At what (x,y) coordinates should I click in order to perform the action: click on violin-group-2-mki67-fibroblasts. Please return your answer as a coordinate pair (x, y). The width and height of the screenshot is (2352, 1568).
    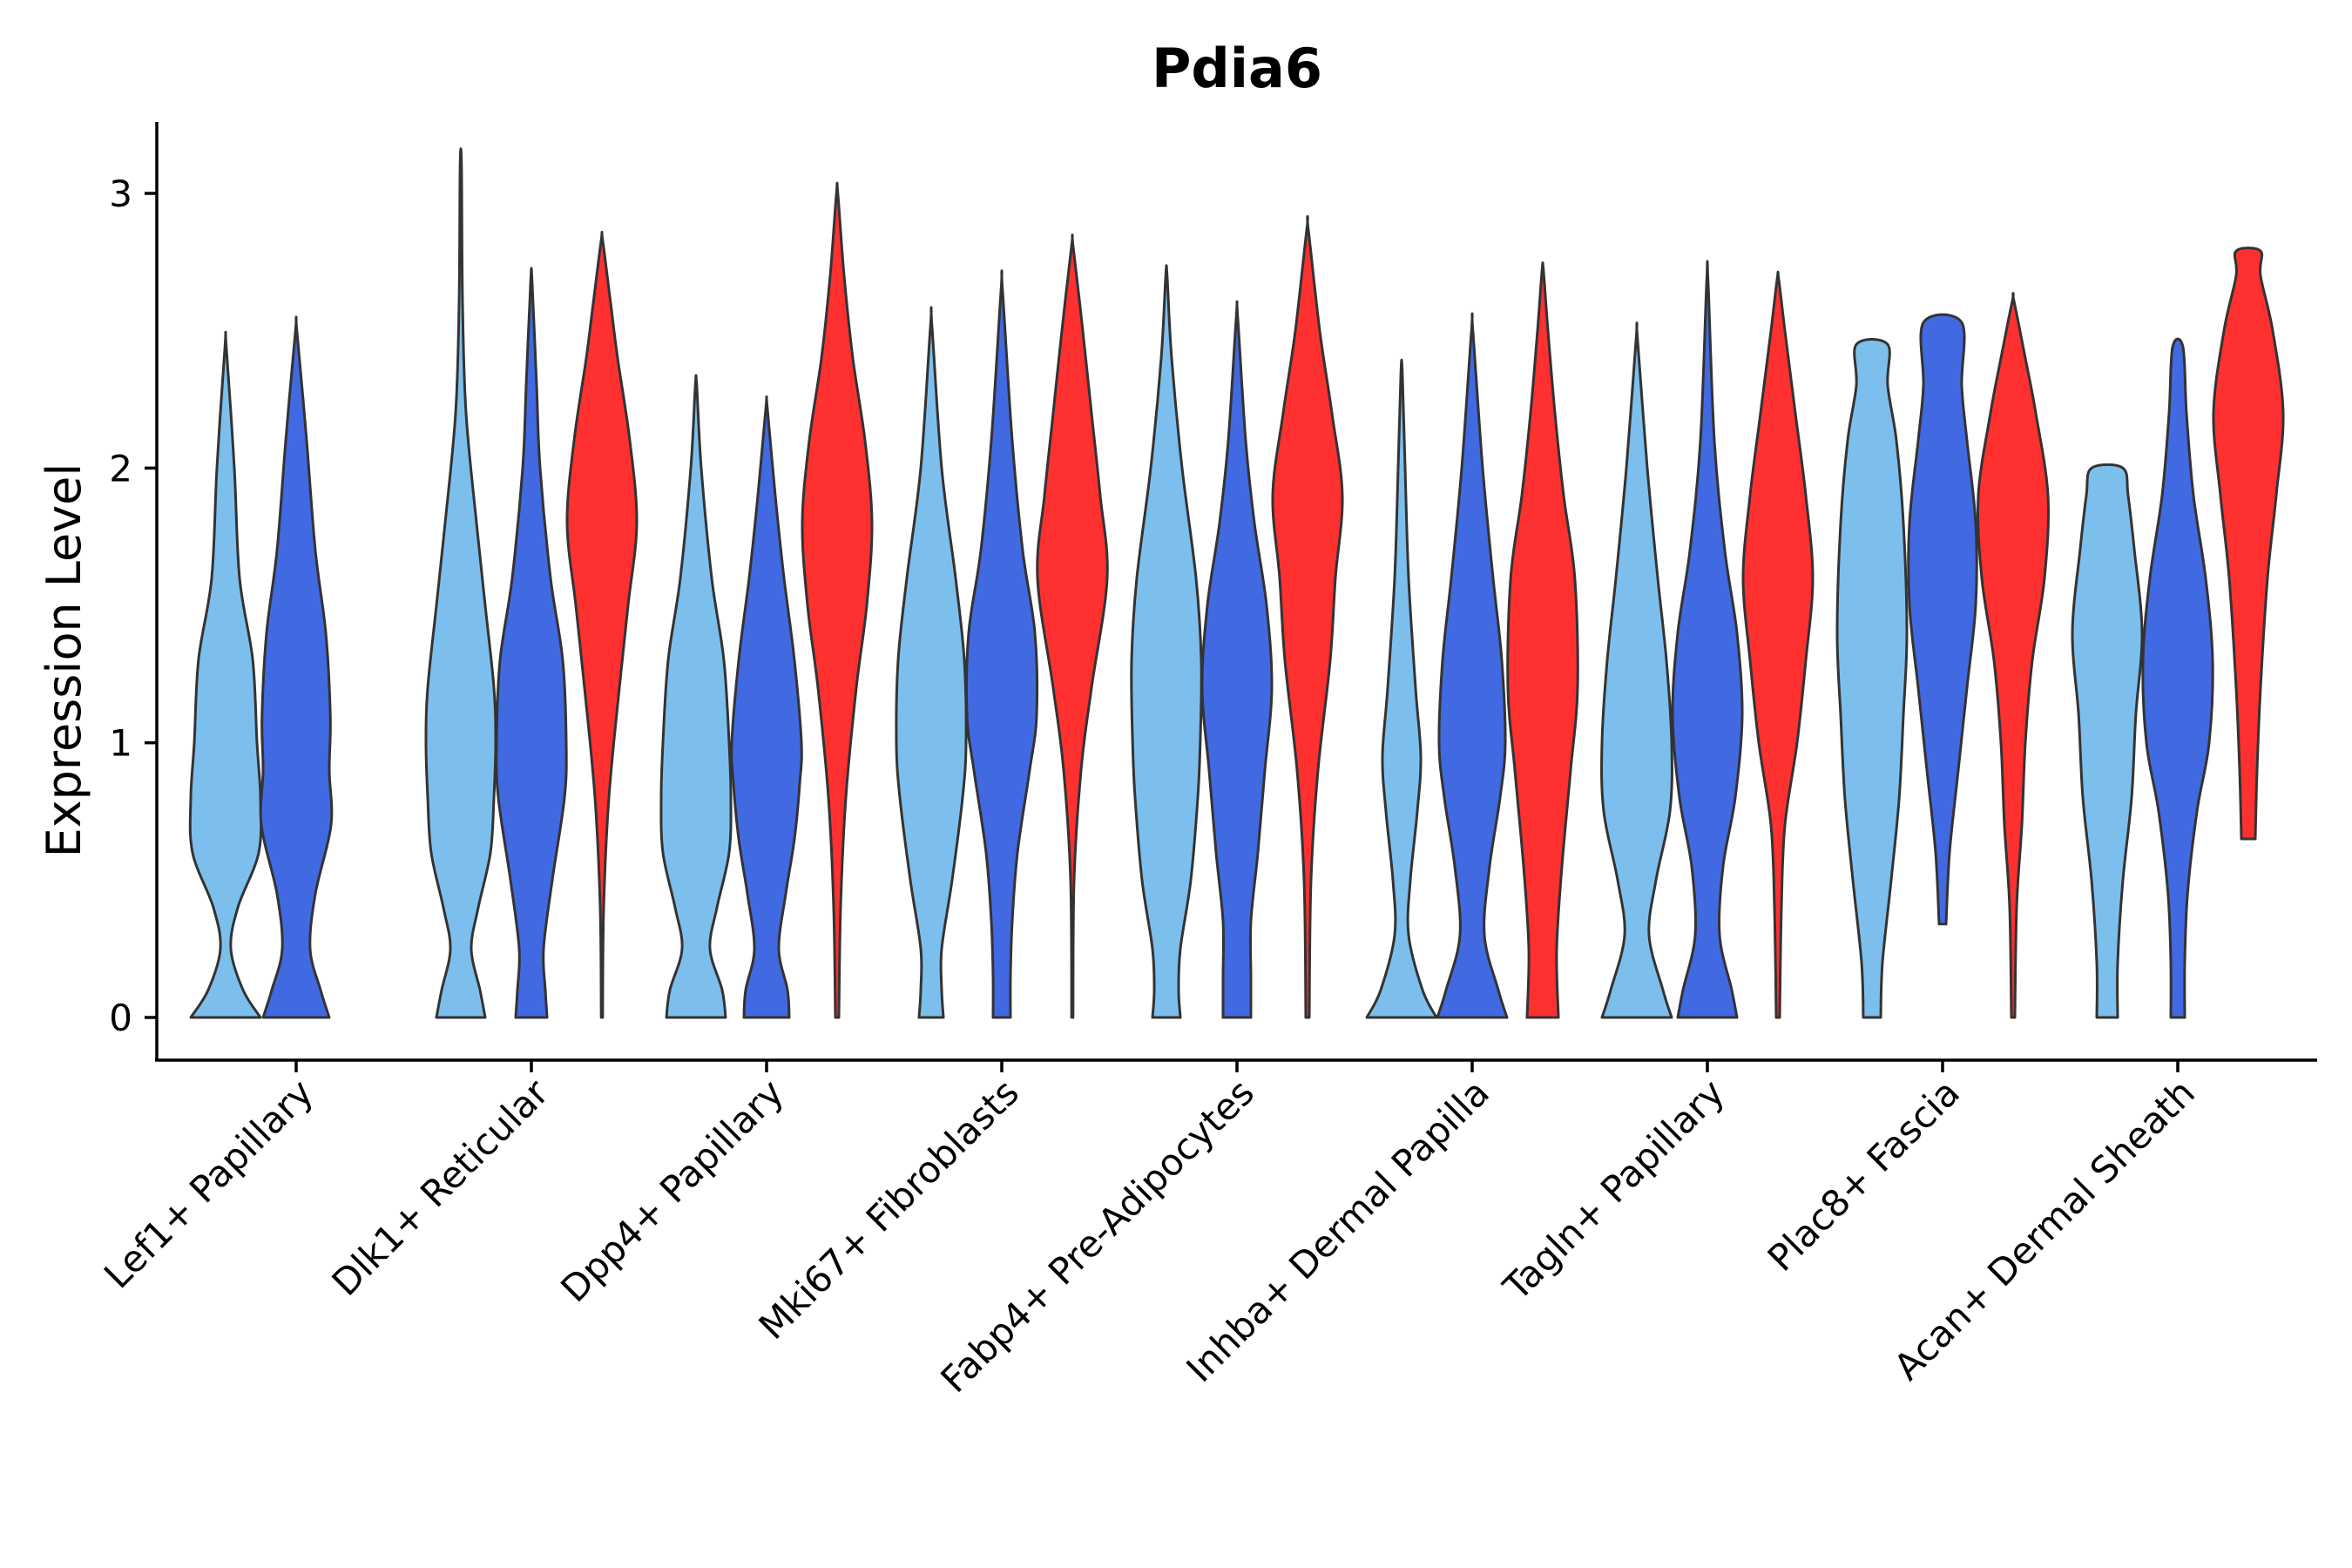
    Looking at the image, I should click on (1002, 644).